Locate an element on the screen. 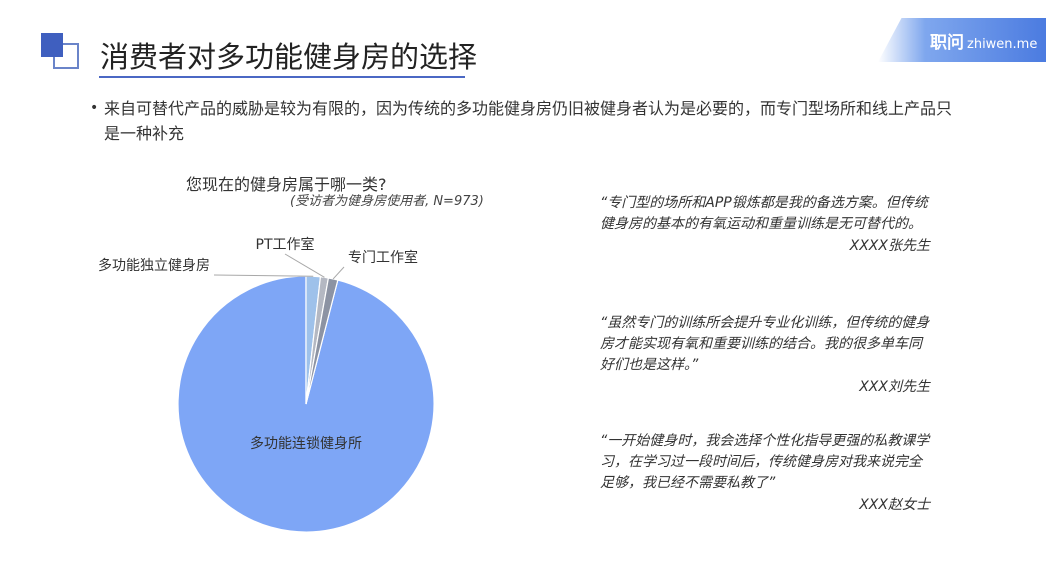  brand-text: 职问 zhiwen.me is located at coordinates (983, 40).